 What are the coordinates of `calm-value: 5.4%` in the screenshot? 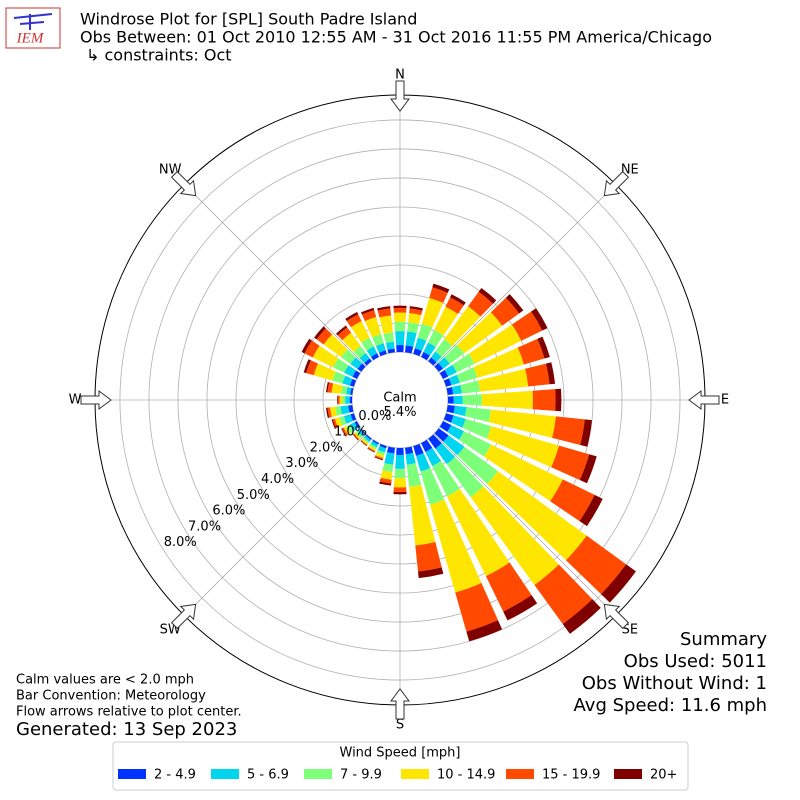 It's located at (399, 412).